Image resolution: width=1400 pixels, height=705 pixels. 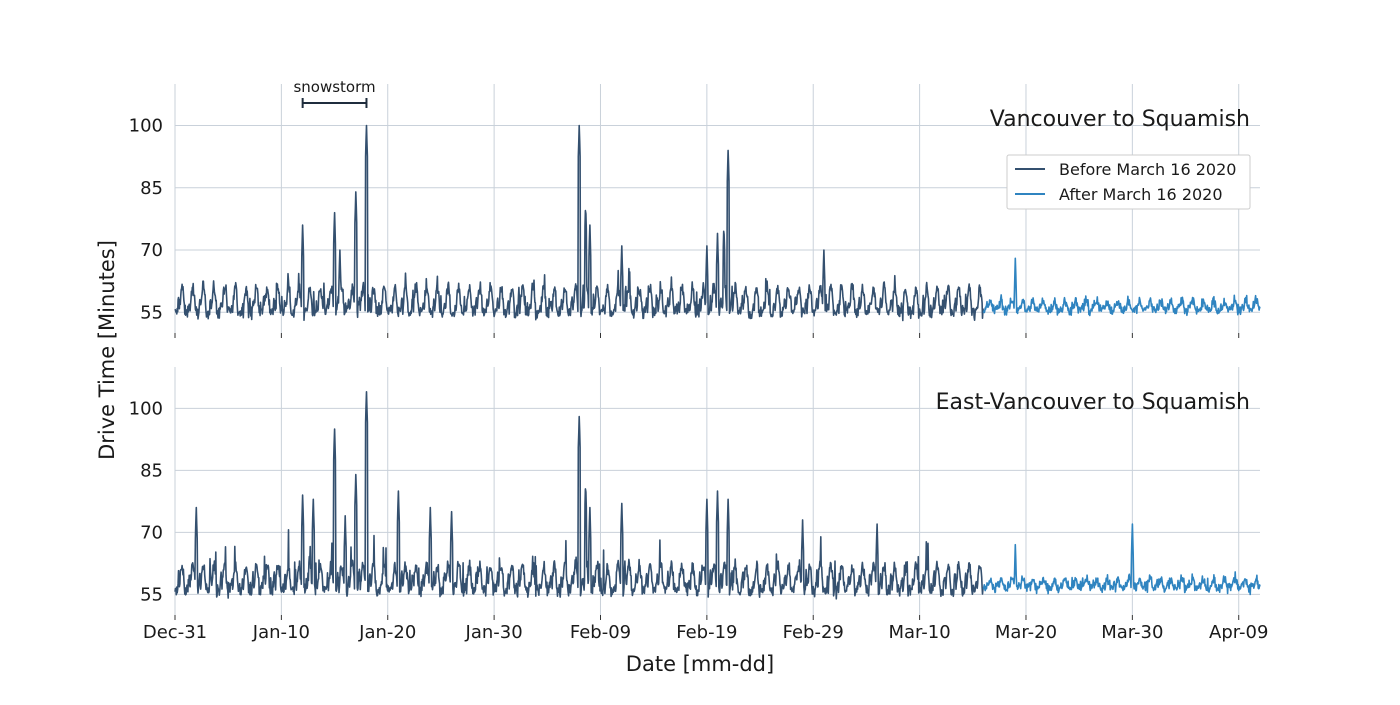 I want to click on panel-title: East-Vancouver to Squamish, so click(x=1093, y=402).